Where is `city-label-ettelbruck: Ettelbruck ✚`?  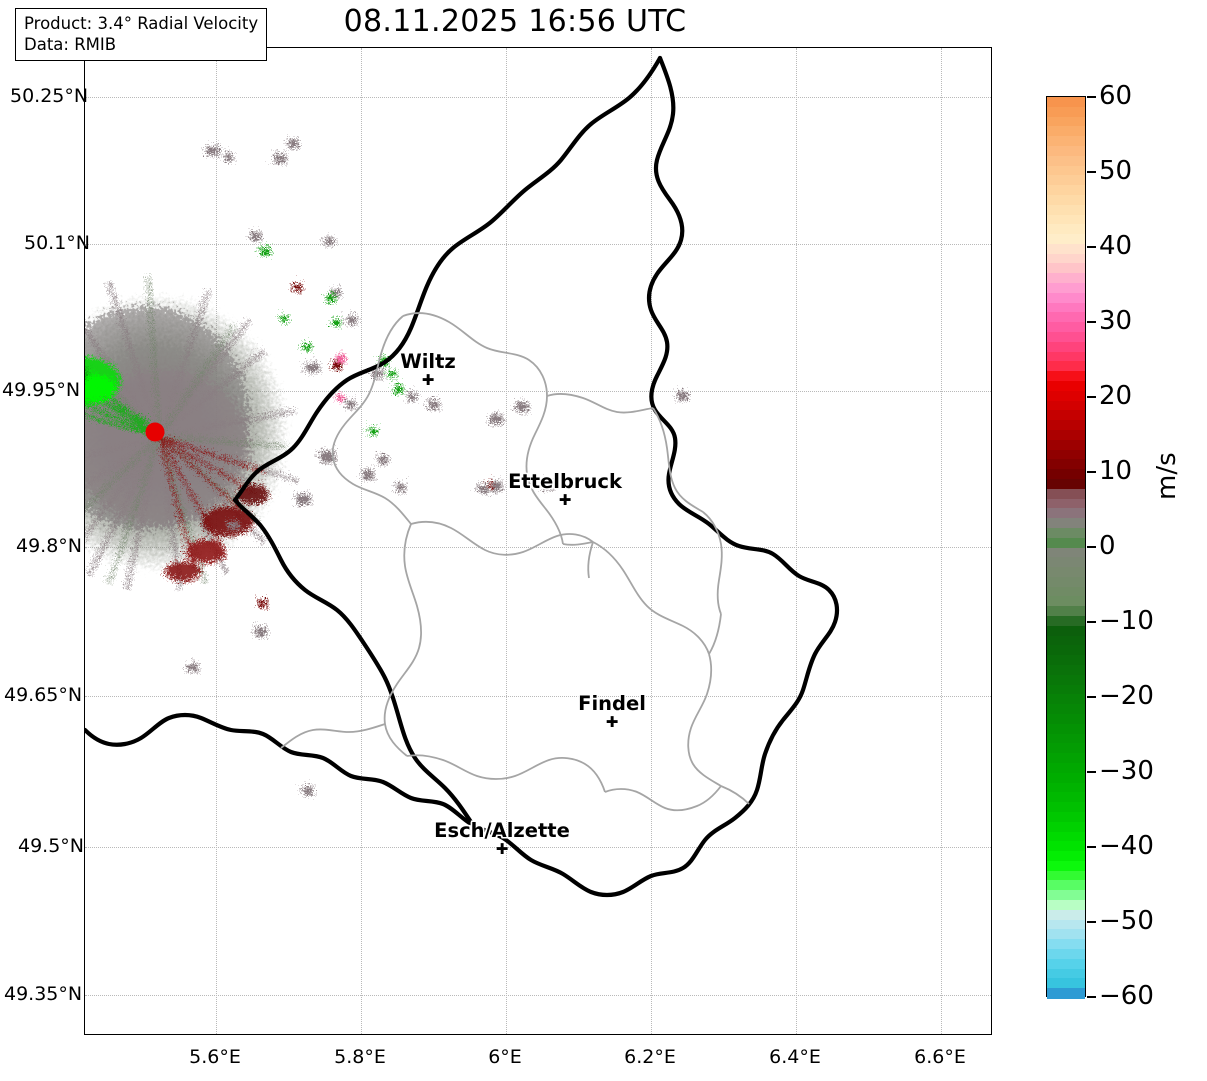 city-label-ettelbruck: Ettelbruck ✚ is located at coordinates (565, 489).